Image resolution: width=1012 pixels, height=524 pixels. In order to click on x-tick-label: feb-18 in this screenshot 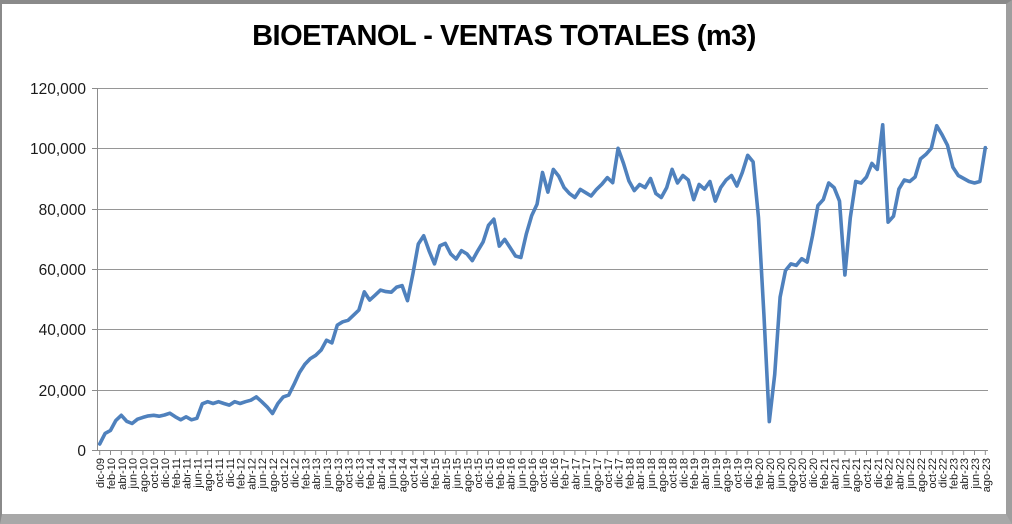, I will do `click(630, 473)`.